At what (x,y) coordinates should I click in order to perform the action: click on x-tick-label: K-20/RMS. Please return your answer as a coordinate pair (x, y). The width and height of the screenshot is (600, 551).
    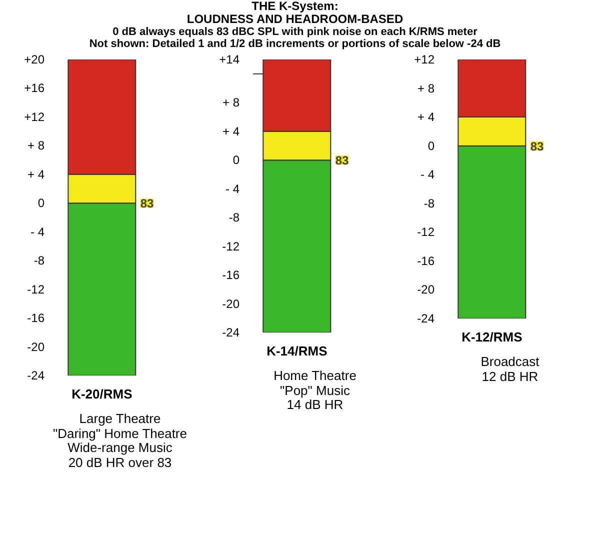
    Looking at the image, I should click on (102, 394).